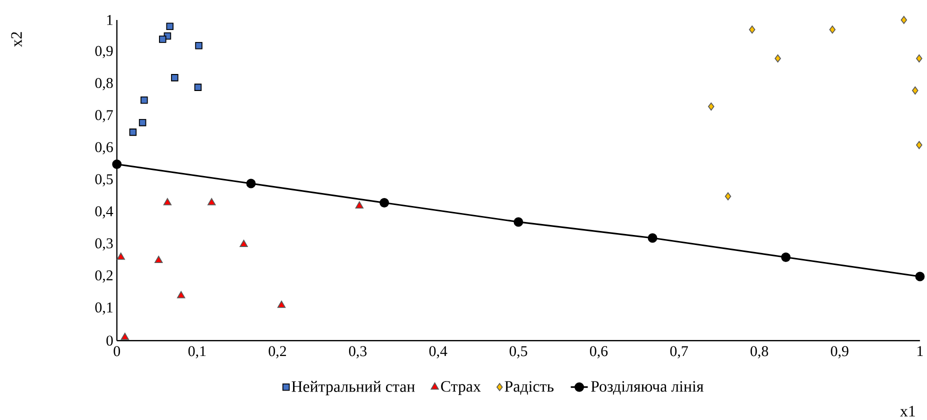 The width and height of the screenshot is (927, 420). I want to click on y-tick-label: 0, so click(109, 341).